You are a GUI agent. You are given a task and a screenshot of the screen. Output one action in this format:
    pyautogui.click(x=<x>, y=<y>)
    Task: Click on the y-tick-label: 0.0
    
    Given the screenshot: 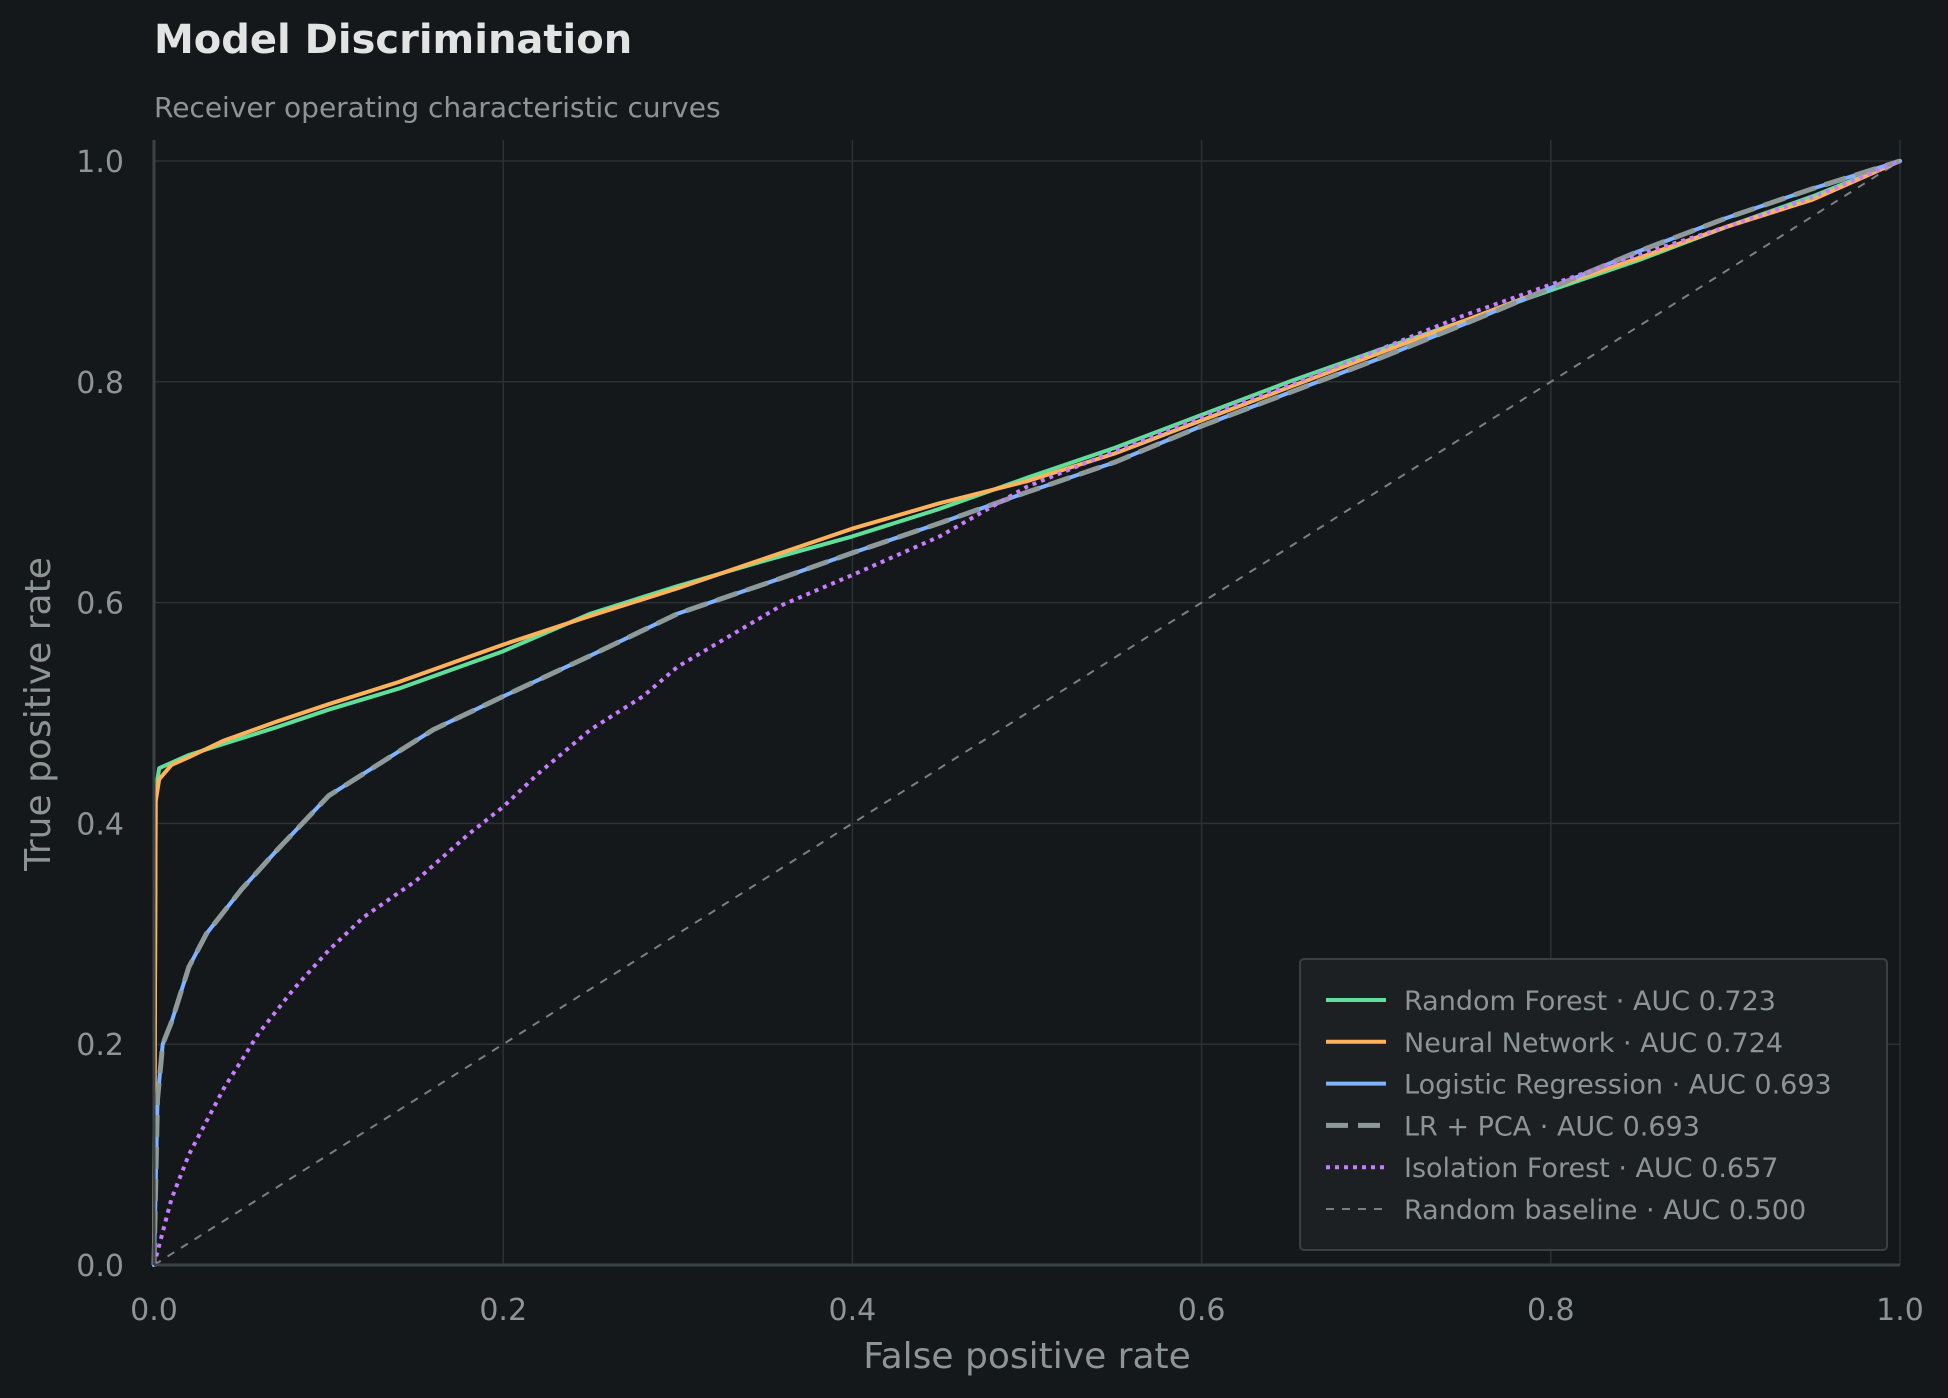 What is the action you would take?
    pyautogui.click(x=100, y=1266)
    